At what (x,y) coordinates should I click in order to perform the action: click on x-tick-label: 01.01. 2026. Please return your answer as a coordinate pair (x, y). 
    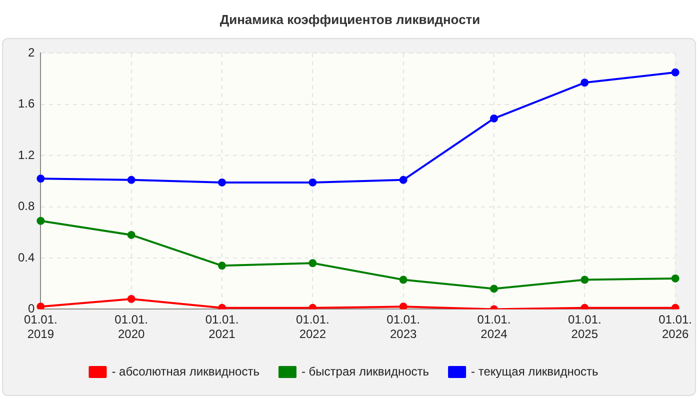
    Looking at the image, I should click on (675, 327).